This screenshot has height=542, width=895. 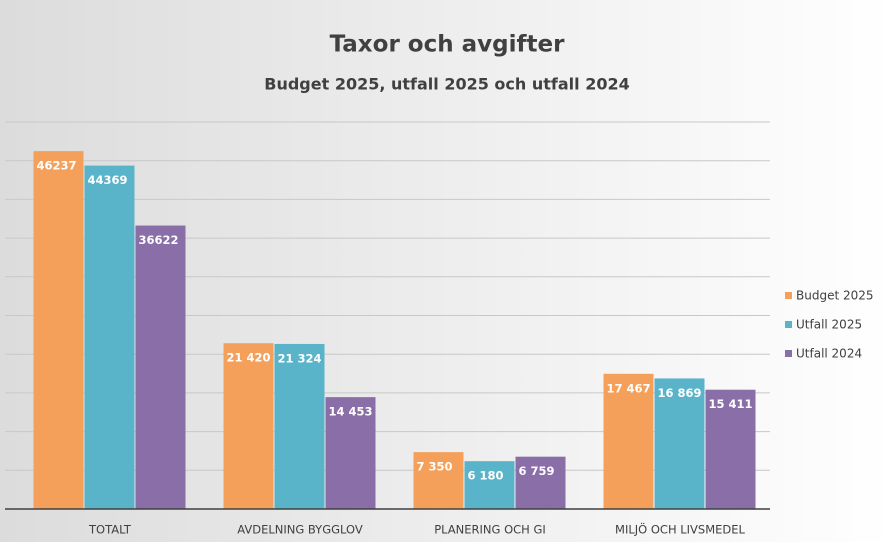 What do you see at coordinates (108, 180) in the screenshot?
I see `data-label: 44369` at bounding box center [108, 180].